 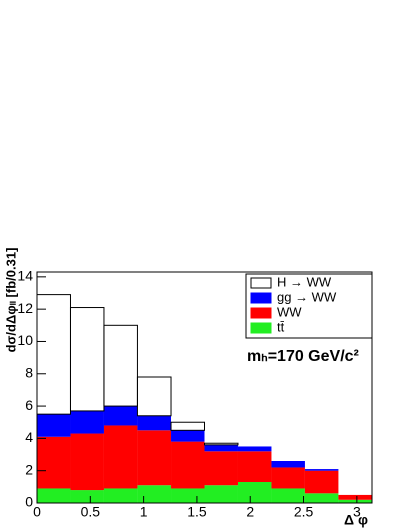 I want to click on legend-label: H → WW, so click(x=304, y=281).